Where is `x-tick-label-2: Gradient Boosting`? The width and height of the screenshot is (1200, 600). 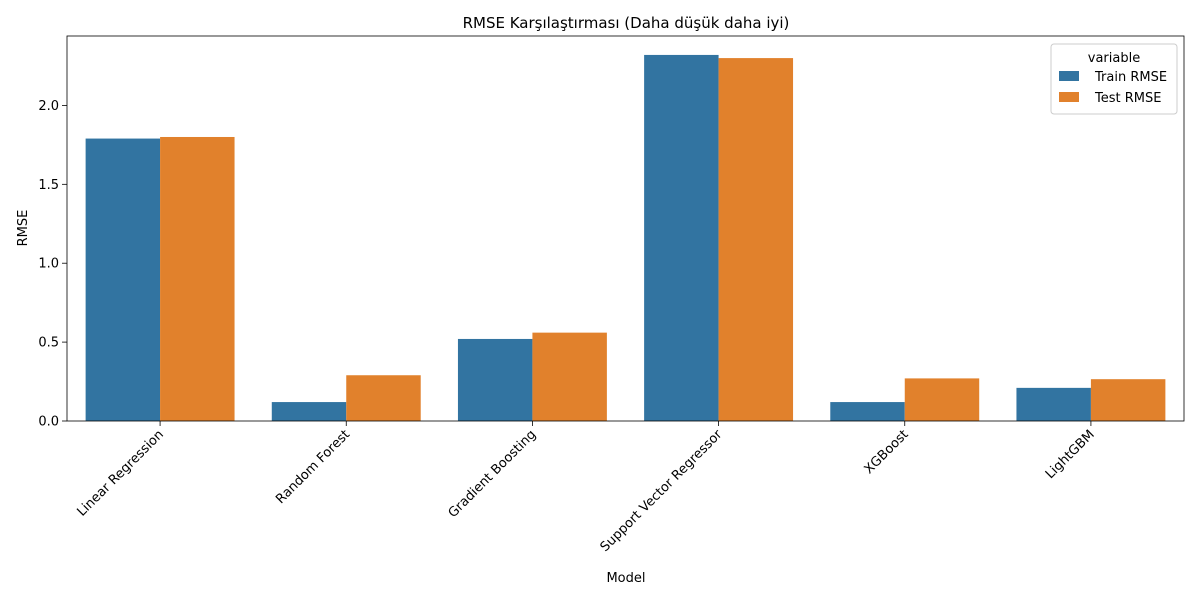
x-tick-label-2: Gradient Boosting is located at coordinates (493, 474).